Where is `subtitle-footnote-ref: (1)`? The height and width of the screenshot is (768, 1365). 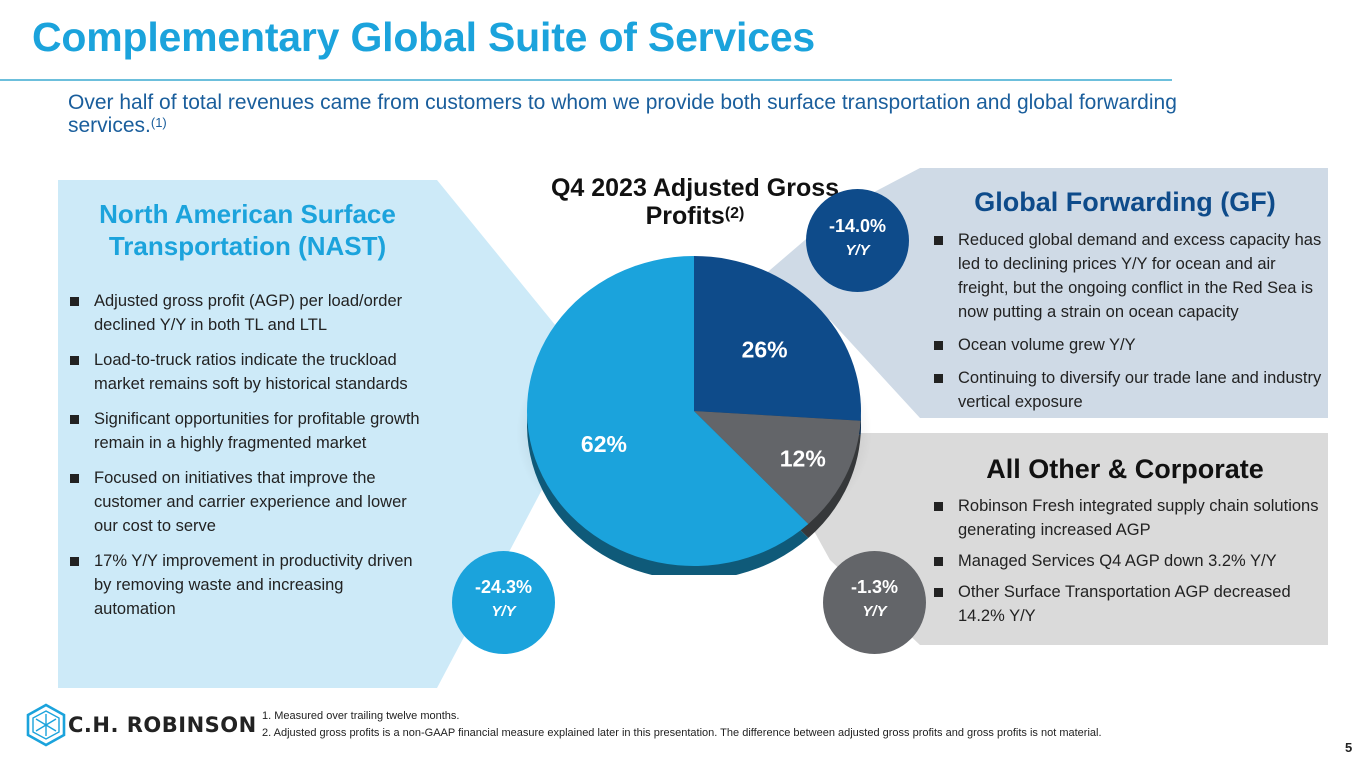
subtitle-footnote-ref: (1) is located at coordinates (158, 122).